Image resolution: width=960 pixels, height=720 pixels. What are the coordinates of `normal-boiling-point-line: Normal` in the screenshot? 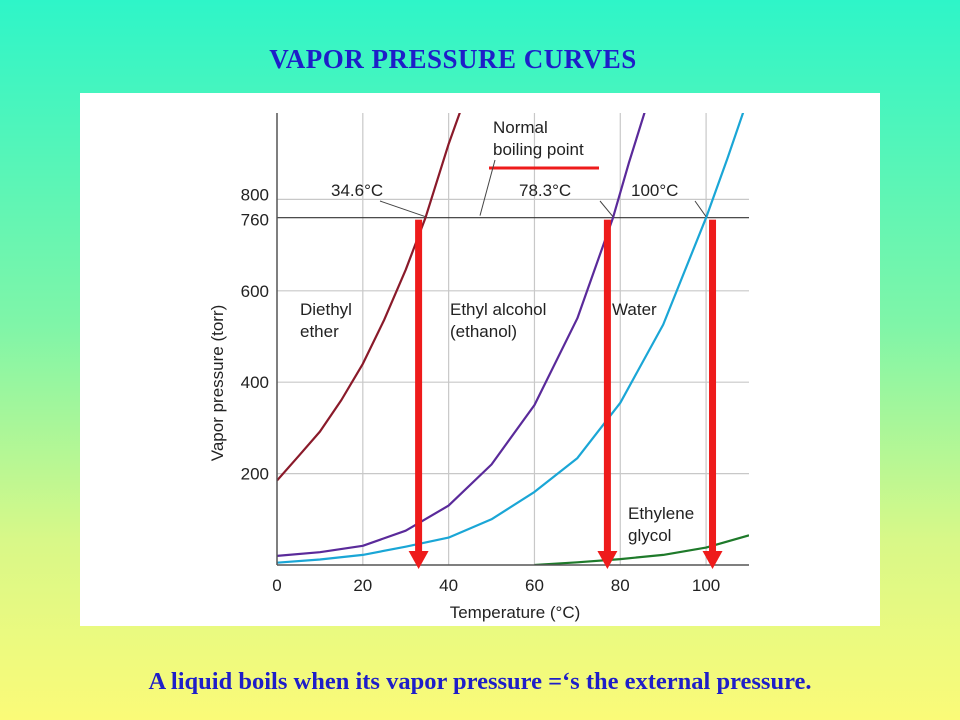 It's located at (520, 127).